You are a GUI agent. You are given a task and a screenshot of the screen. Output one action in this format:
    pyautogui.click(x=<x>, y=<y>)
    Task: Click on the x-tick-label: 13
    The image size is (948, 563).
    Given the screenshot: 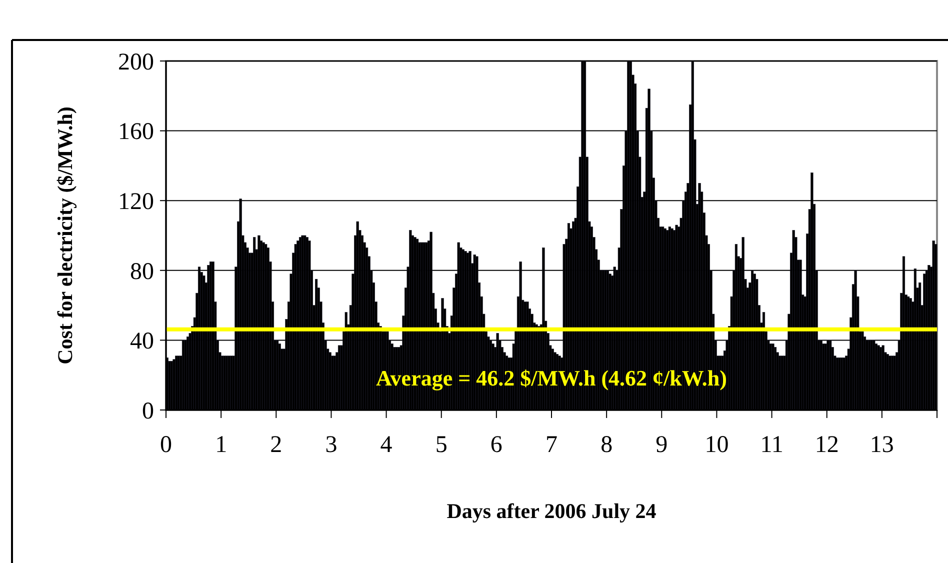 What is the action you would take?
    pyautogui.click(x=882, y=445)
    